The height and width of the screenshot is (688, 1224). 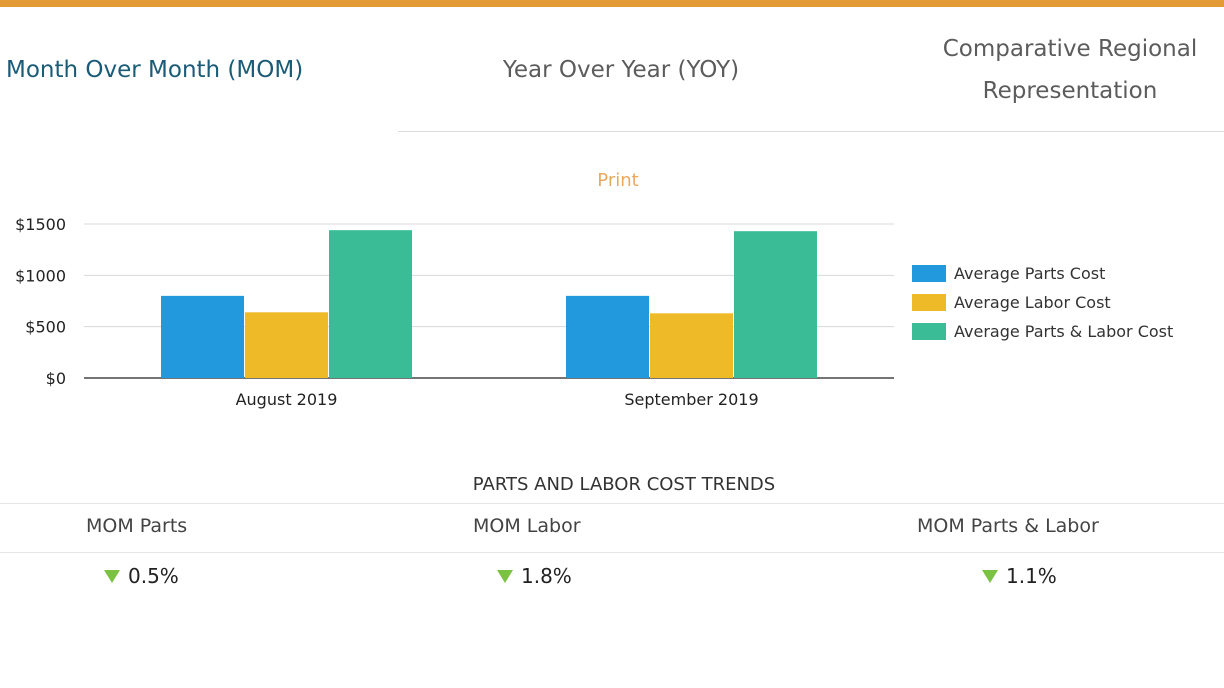 What do you see at coordinates (40, 275) in the screenshot?
I see `y-tick-label: $1000` at bounding box center [40, 275].